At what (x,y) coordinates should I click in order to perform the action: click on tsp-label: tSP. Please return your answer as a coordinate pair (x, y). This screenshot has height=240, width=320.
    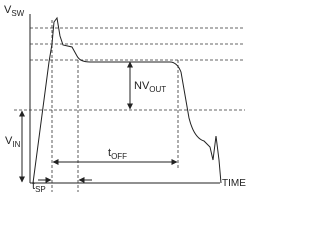
    Looking at the image, I should click on (39, 187).